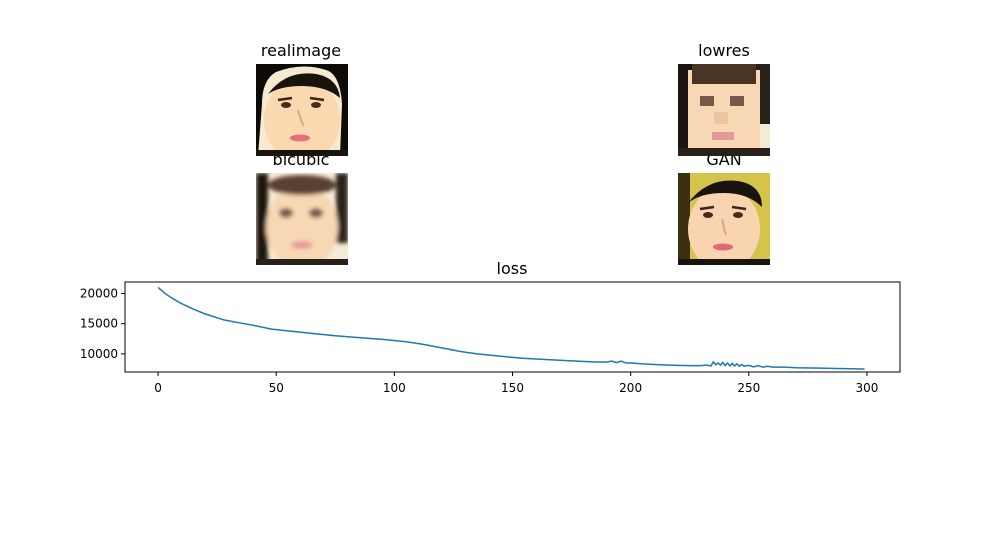 This screenshot has width=1000, height=542. Describe the element at coordinates (512, 268) in the screenshot. I see `chart-title: loss` at that location.